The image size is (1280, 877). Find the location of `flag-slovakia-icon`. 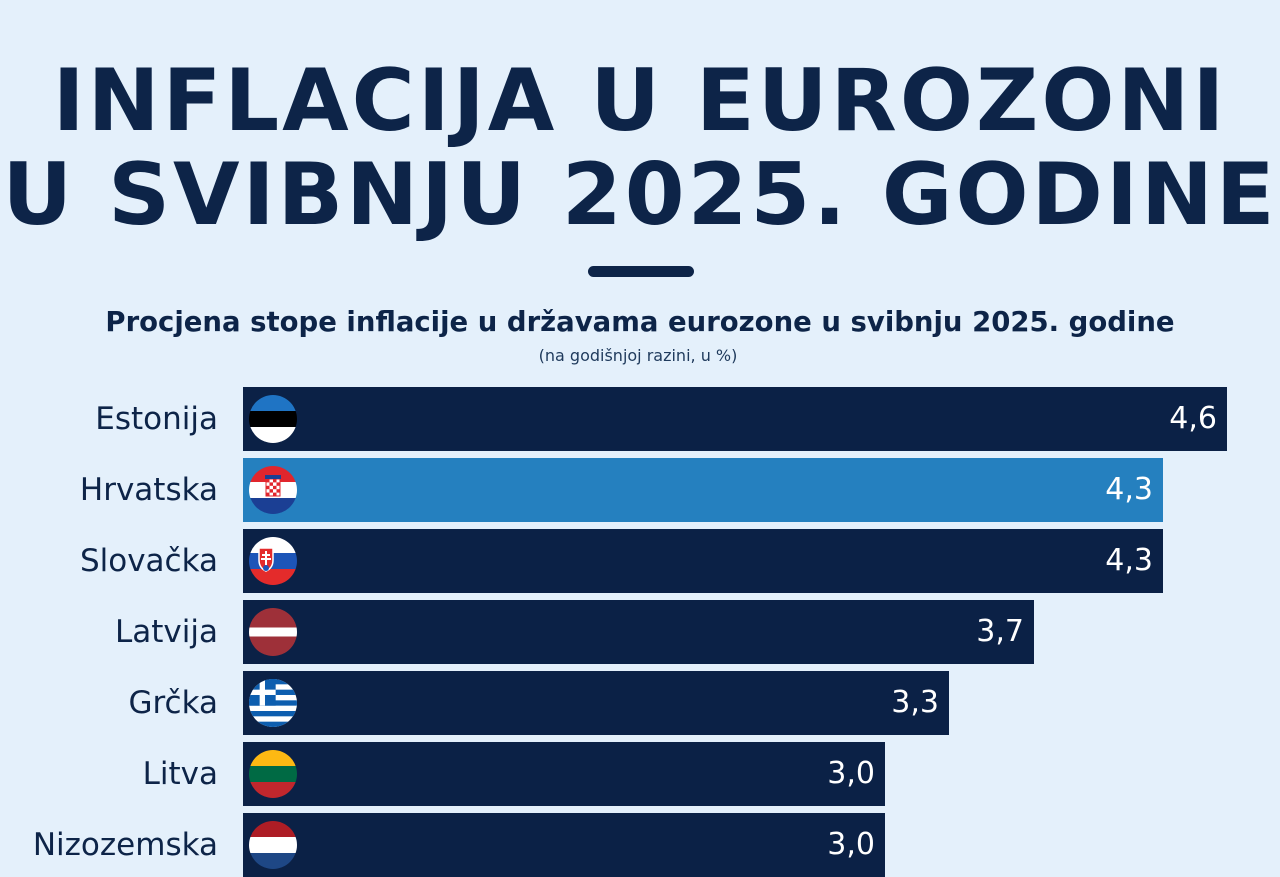

flag-slovakia-icon is located at coordinates (273, 561).